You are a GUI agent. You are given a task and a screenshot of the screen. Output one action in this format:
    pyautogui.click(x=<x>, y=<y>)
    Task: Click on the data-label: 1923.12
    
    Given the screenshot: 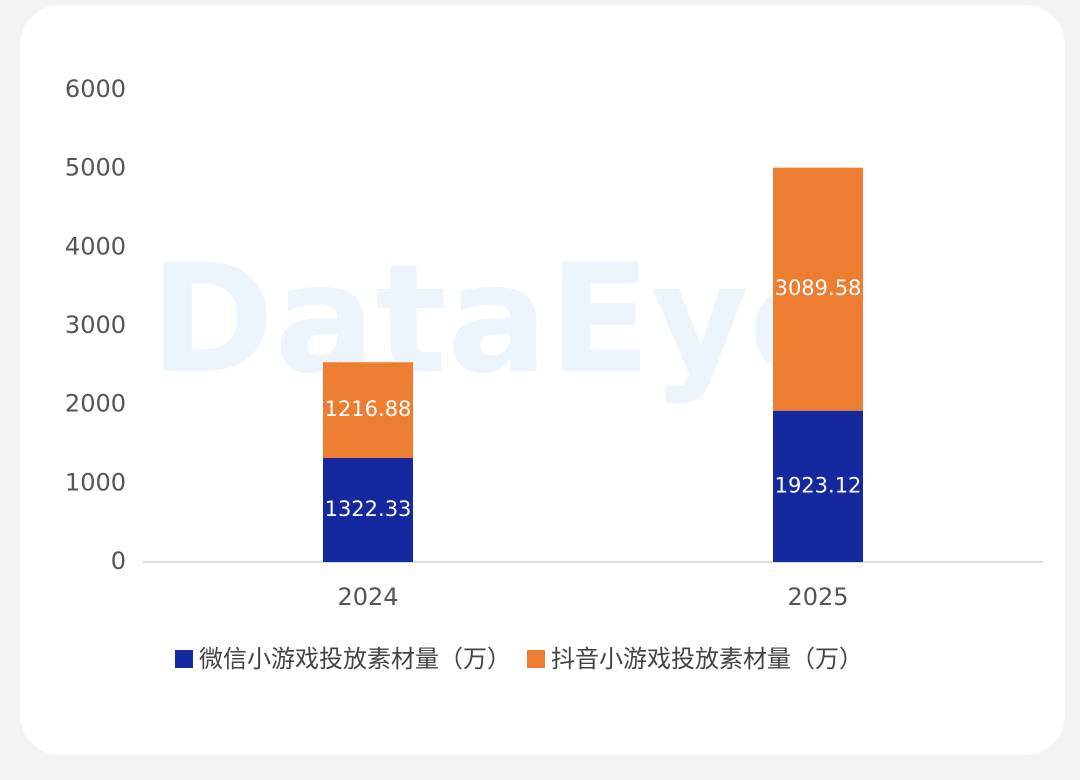 What is the action you would take?
    pyautogui.click(x=818, y=485)
    